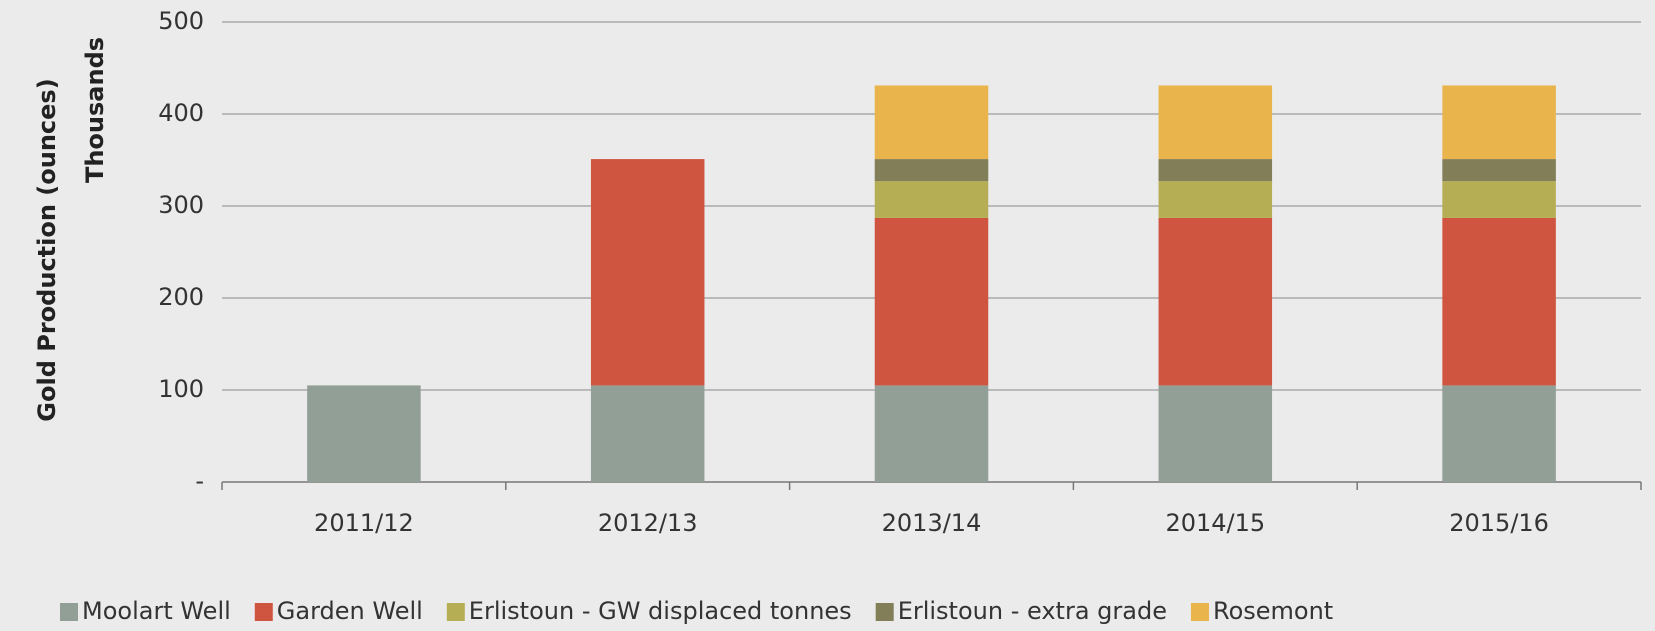  Describe the element at coordinates (1032, 611) in the screenshot. I see `legend-label: Erlistoun - extra grade` at that location.